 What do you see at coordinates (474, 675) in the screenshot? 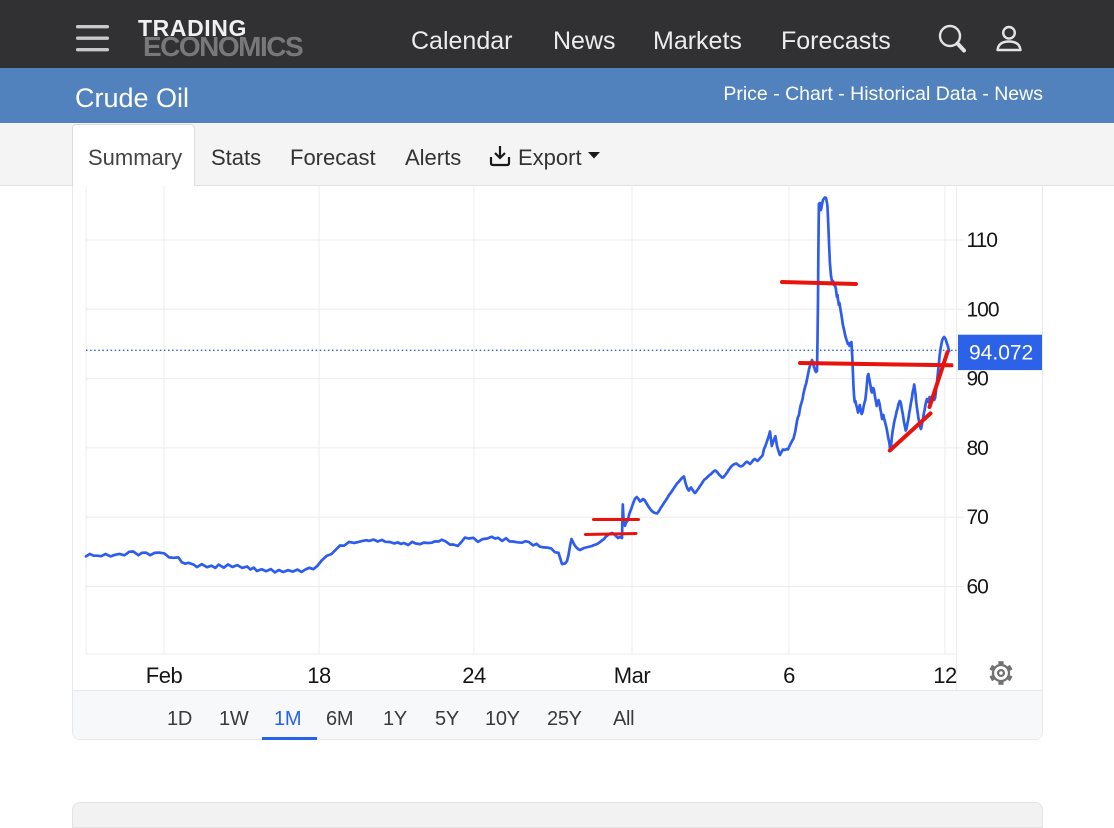
I see `svg-text: 24` at bounding box center [474, 675].